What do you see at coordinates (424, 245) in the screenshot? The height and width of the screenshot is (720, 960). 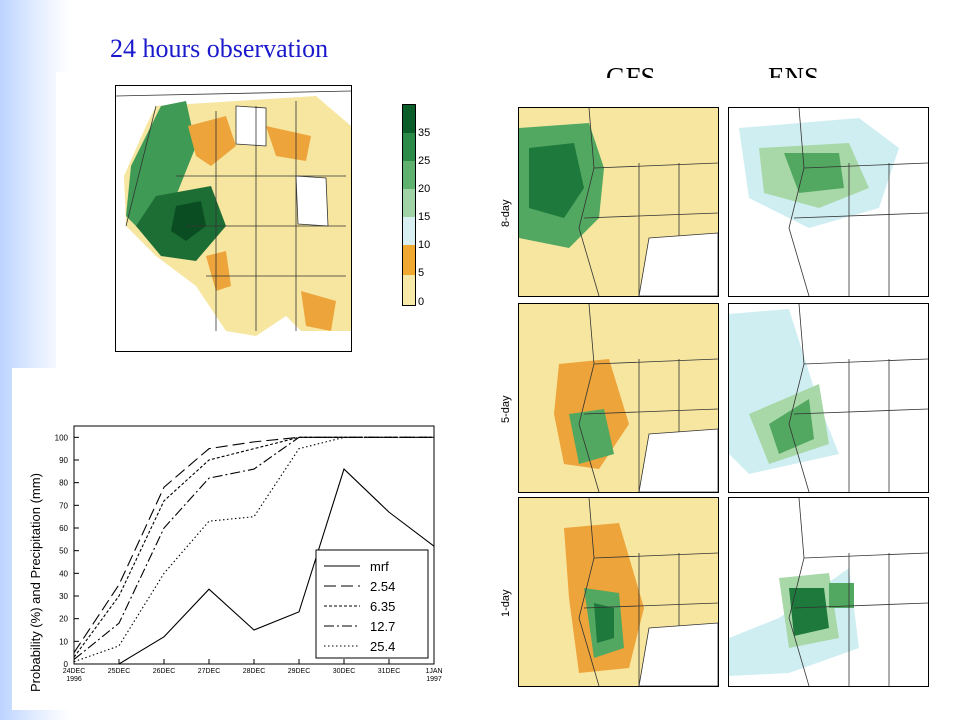 I see `colorbar-tick: 10` at bounding box center [424, 245].